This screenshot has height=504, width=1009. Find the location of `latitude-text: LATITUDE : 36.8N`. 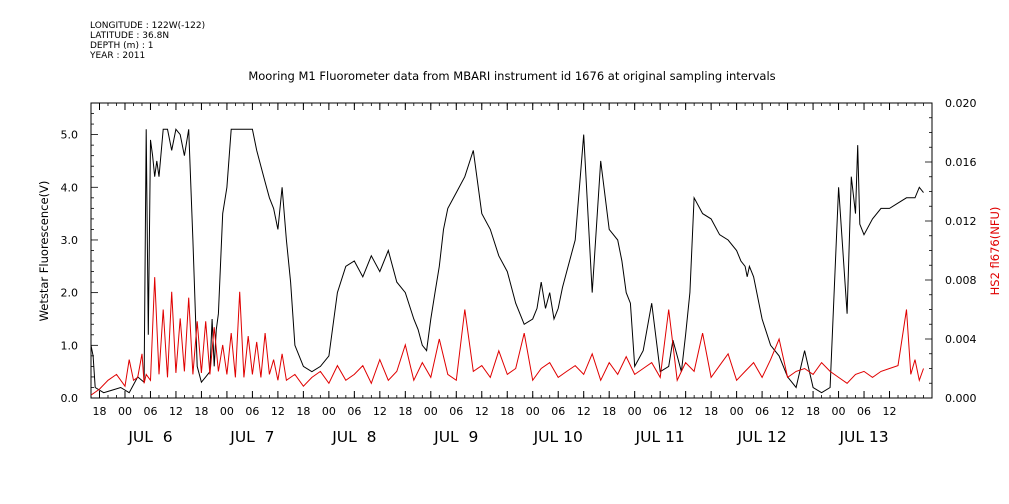

latitude-text: LATITUDE : 36.8N is located at coordinates (130, 36).